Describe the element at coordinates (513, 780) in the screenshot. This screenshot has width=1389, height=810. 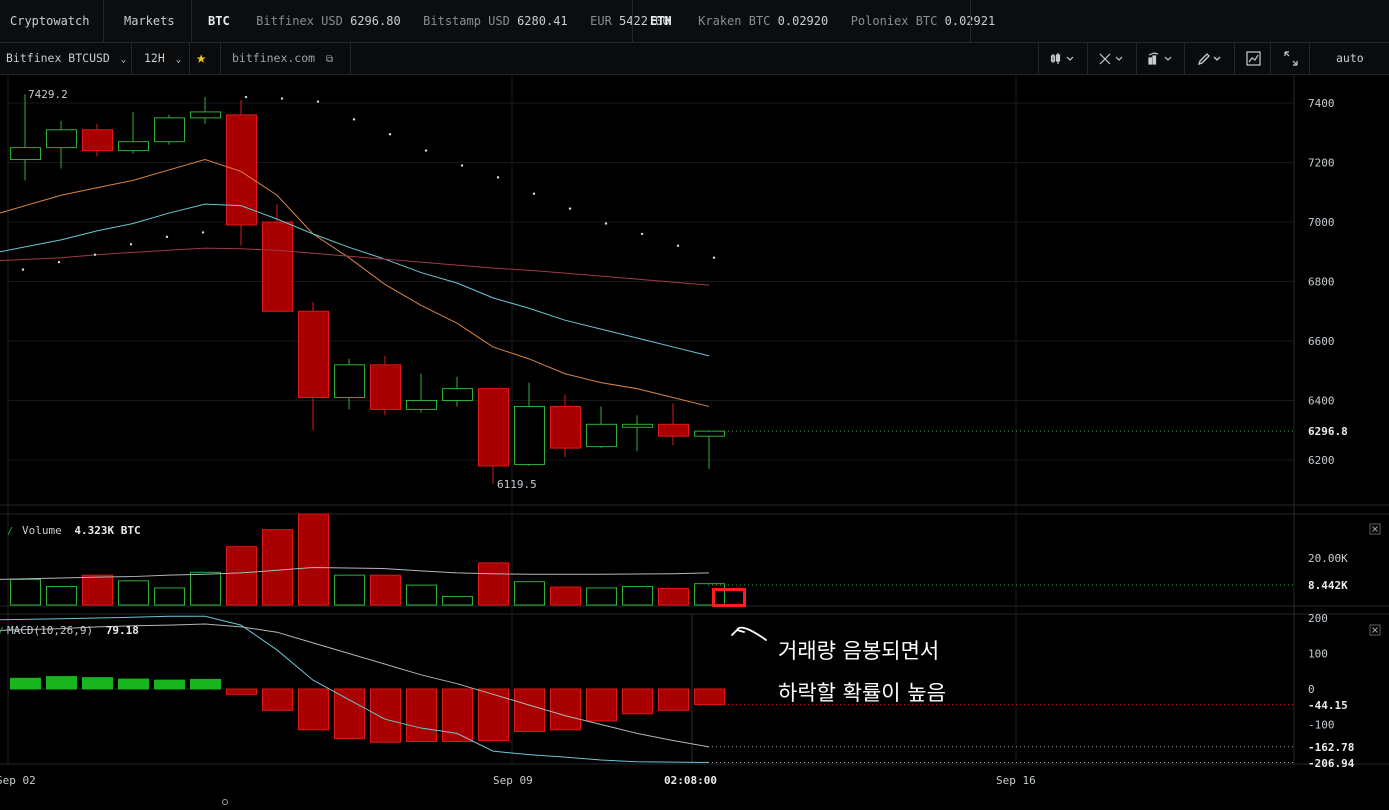
I see `time-axis-label: Sep 09` at that location.